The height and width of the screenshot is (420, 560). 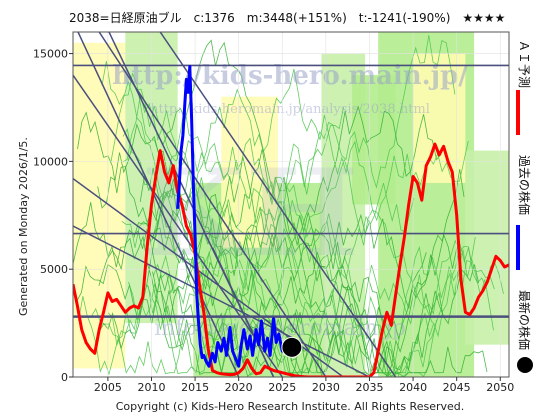 What do you see at coordinates (518, 247) in the screenshot?
I see `legend-swatch-past-price` at bounding box center [518, 247].